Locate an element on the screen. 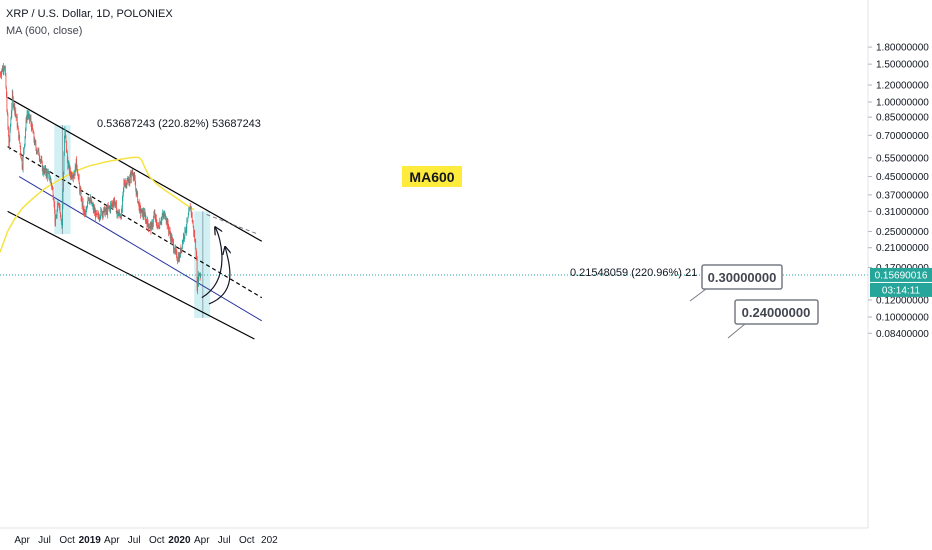 This screenshot has height=550, width=932. target-1-callout: 0.30000000 is located at coordinates (736, 283).